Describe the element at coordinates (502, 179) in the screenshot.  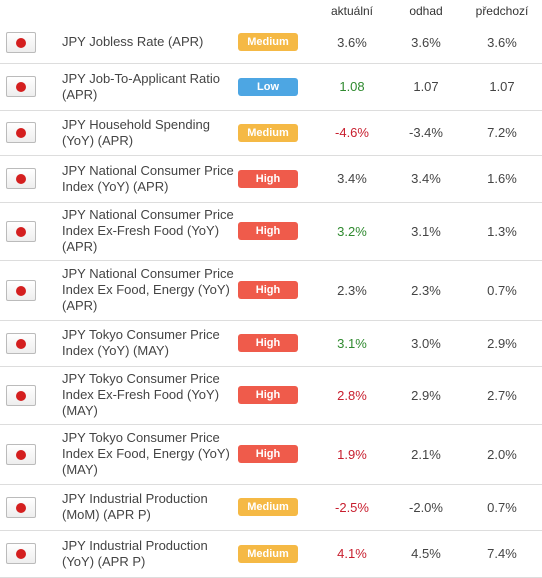
I see `previous-value: 1.6%` at that location.